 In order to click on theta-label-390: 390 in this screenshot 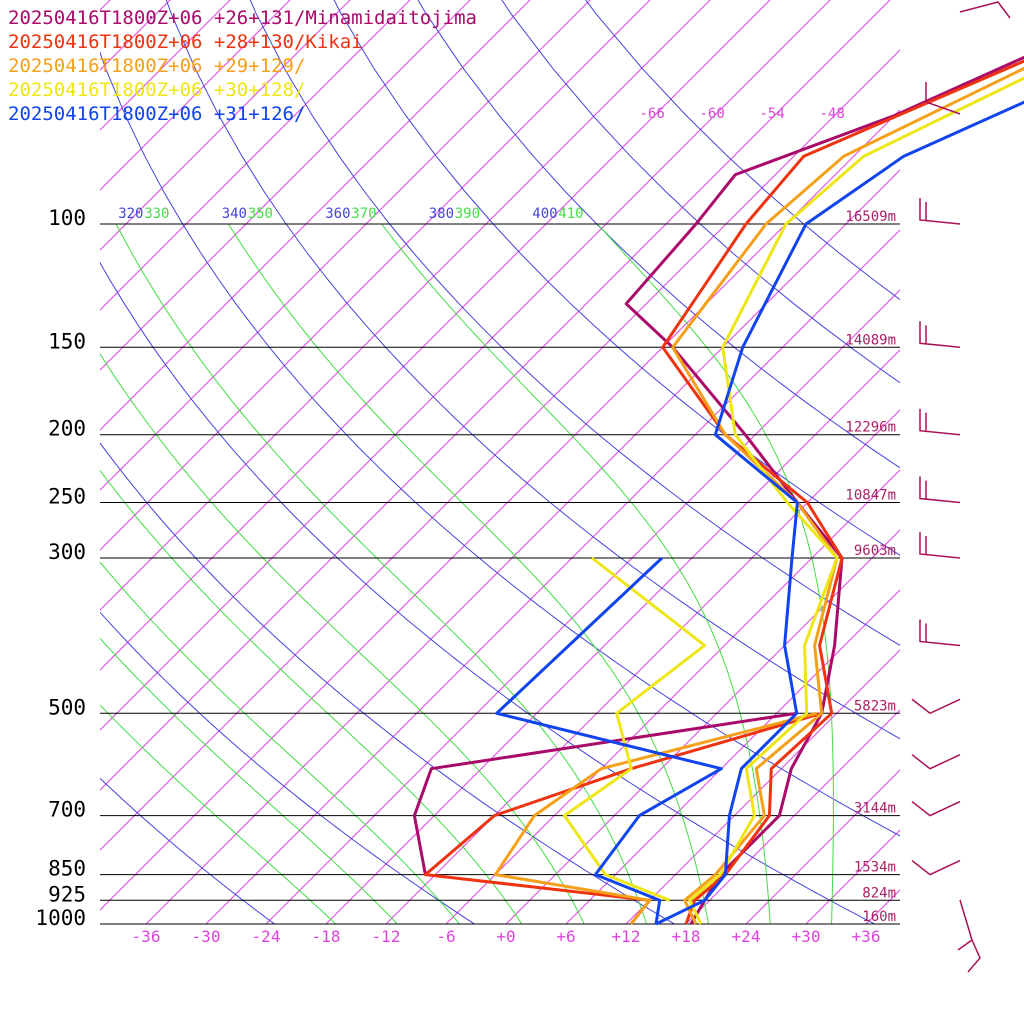, I will do `click(467, 214)`.